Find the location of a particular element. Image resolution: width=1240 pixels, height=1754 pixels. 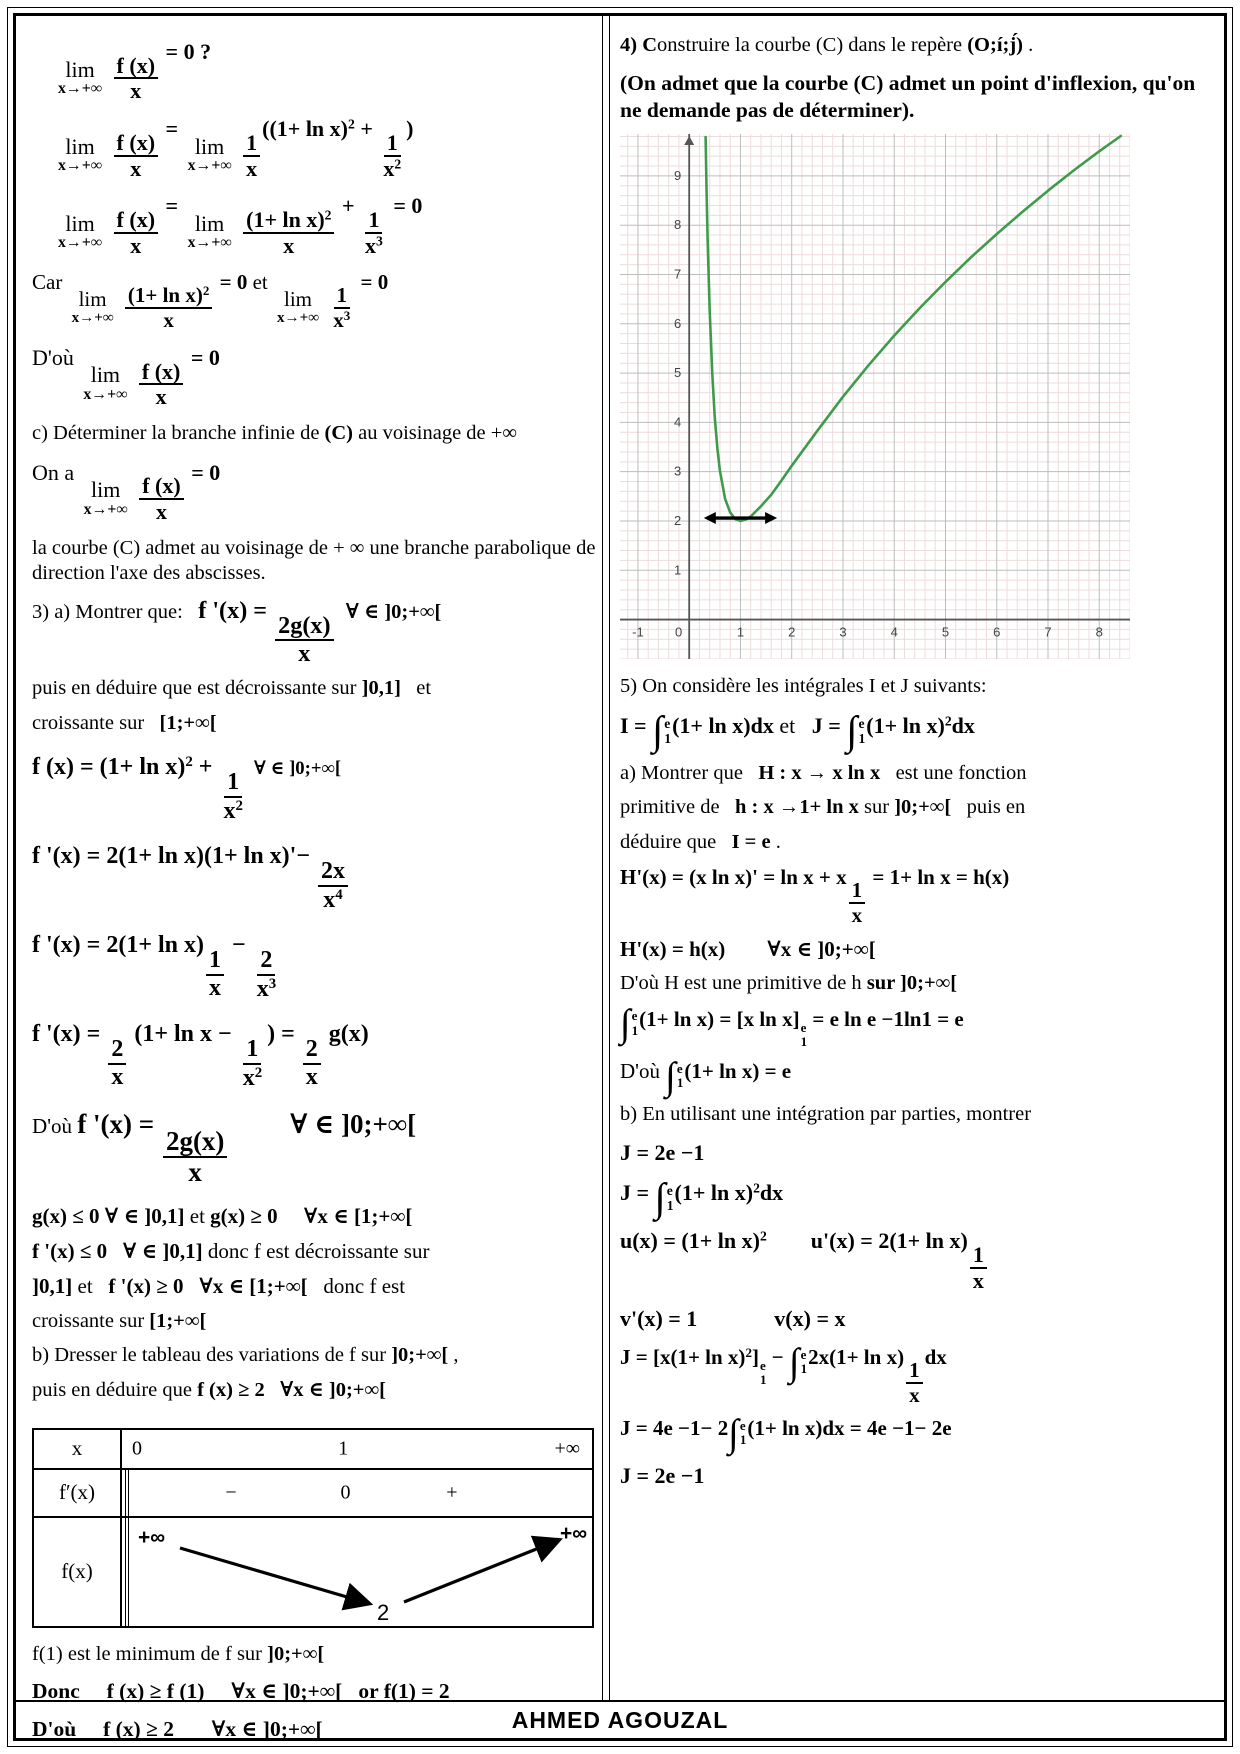

x-tick-label: 6 is located at coordinates (996, 632).